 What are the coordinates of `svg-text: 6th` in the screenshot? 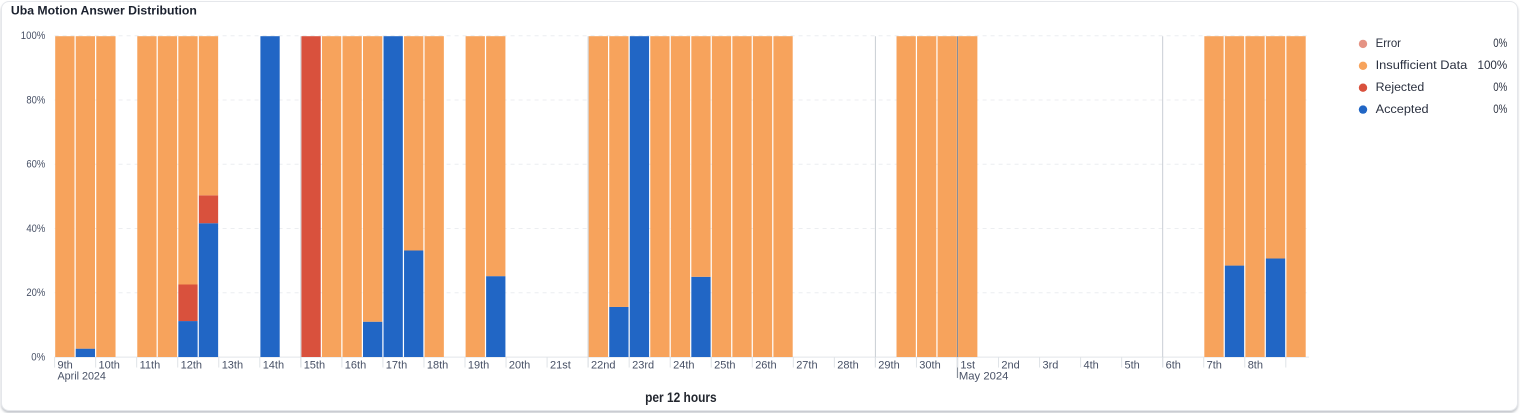 It's located at (1173, 365).